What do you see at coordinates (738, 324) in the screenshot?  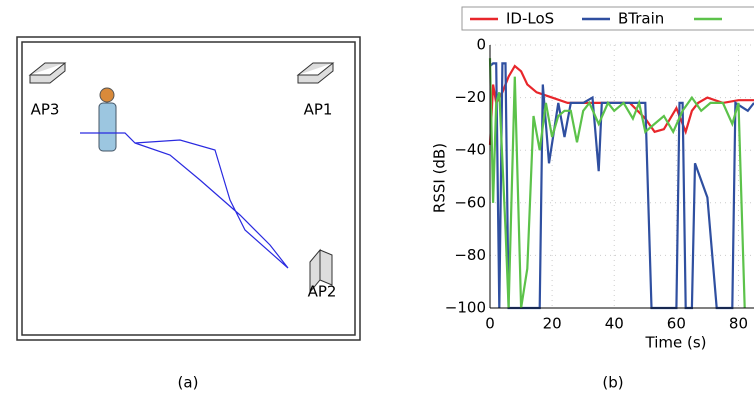 I see `x-tick-label: 80` at bounding box center [738, 324].